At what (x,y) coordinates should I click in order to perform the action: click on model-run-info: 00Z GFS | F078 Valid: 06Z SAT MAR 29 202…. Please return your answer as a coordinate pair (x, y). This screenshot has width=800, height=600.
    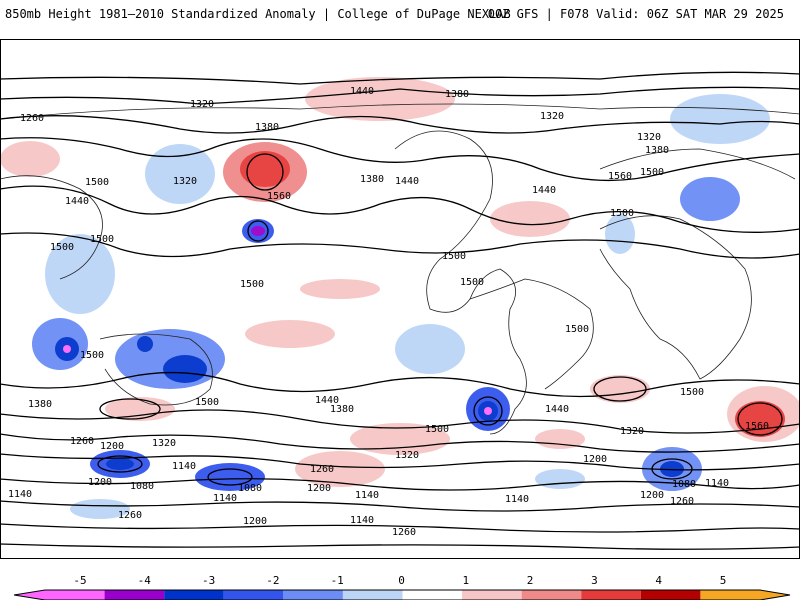
    Looking at the image, I should click on (635, 14).